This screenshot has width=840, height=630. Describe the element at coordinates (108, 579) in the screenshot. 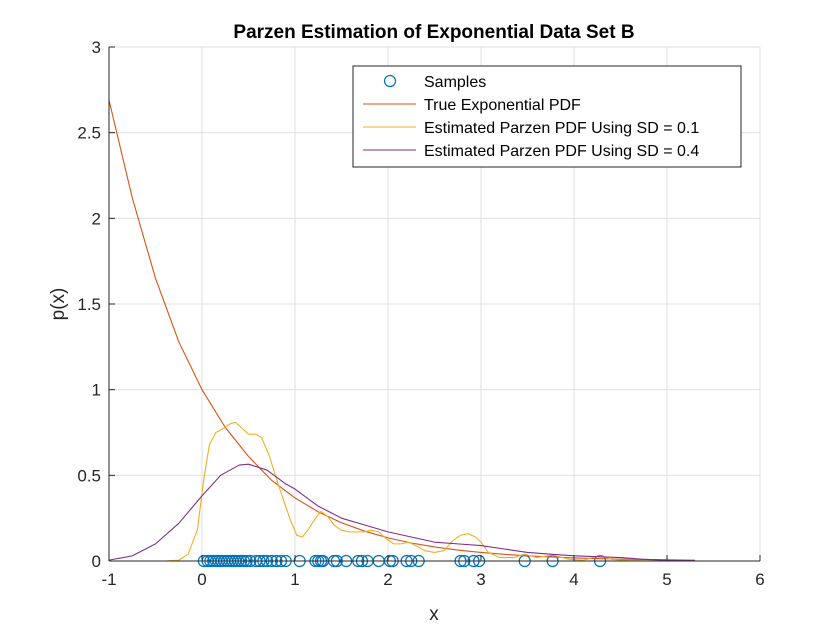

I see `x-tick-label: -1` at that location.